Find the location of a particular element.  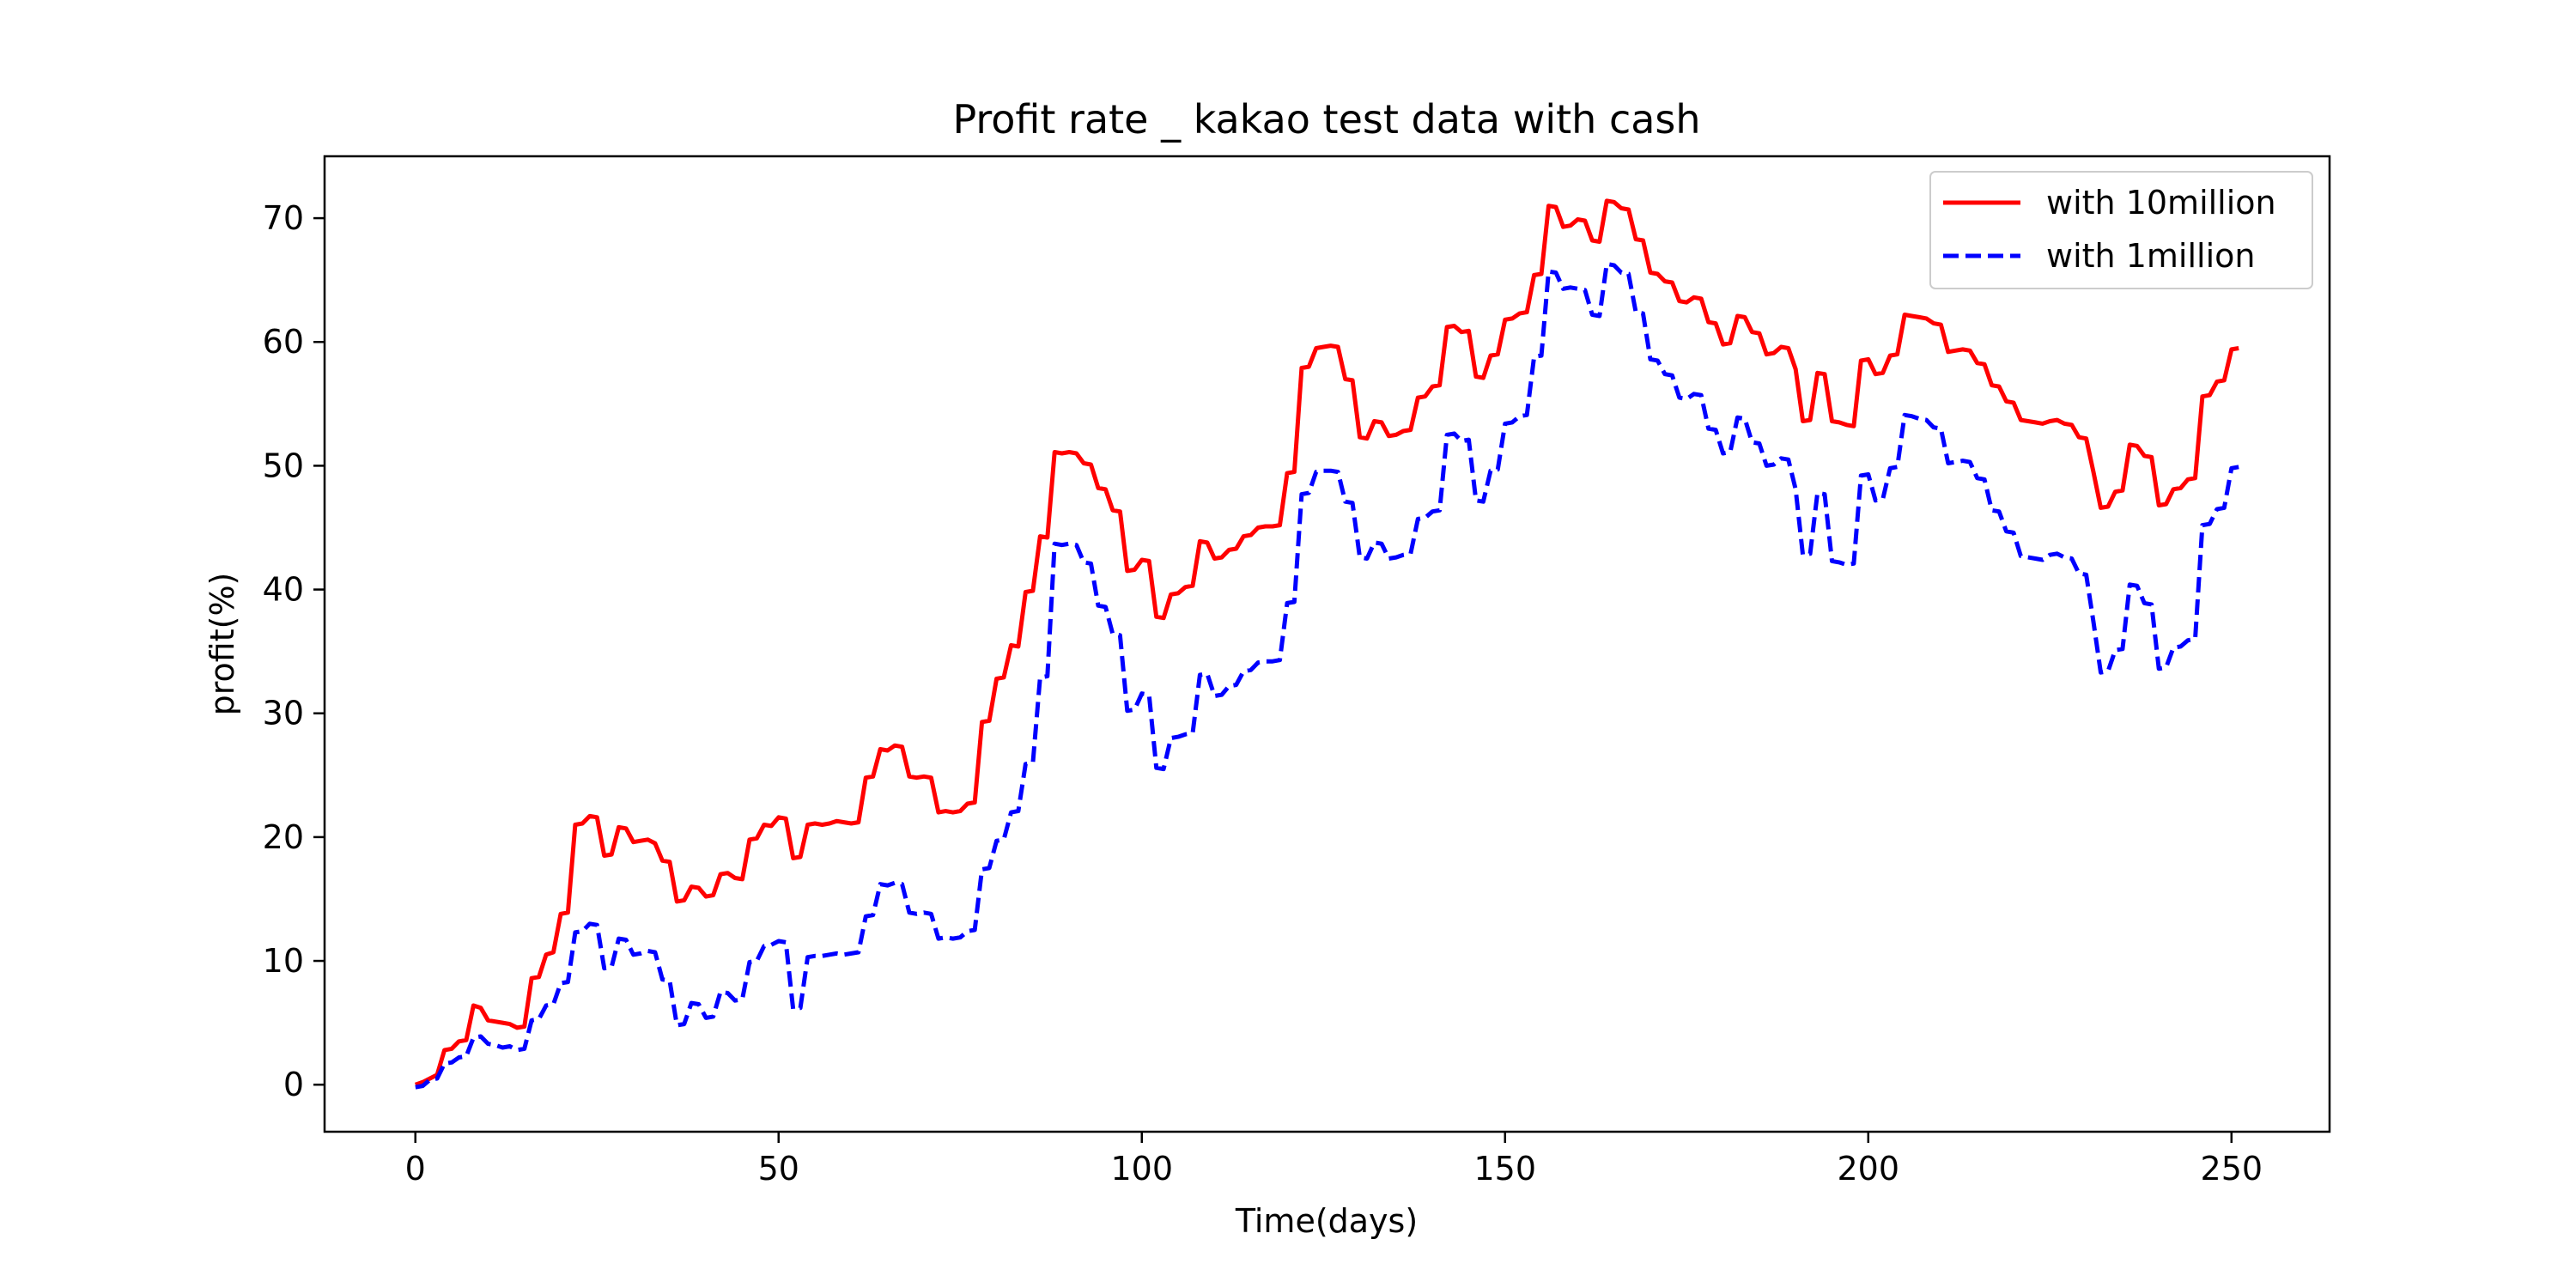

x-axis-ticks: 0 50 100 150 200 250 is located at coordinates (1334, 1160).